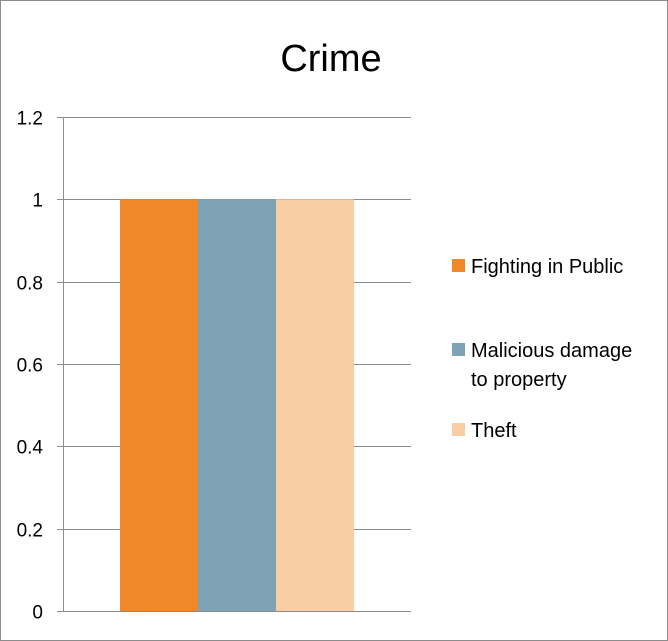  I want to click on y-tick-label: 1, so click(37, 201).